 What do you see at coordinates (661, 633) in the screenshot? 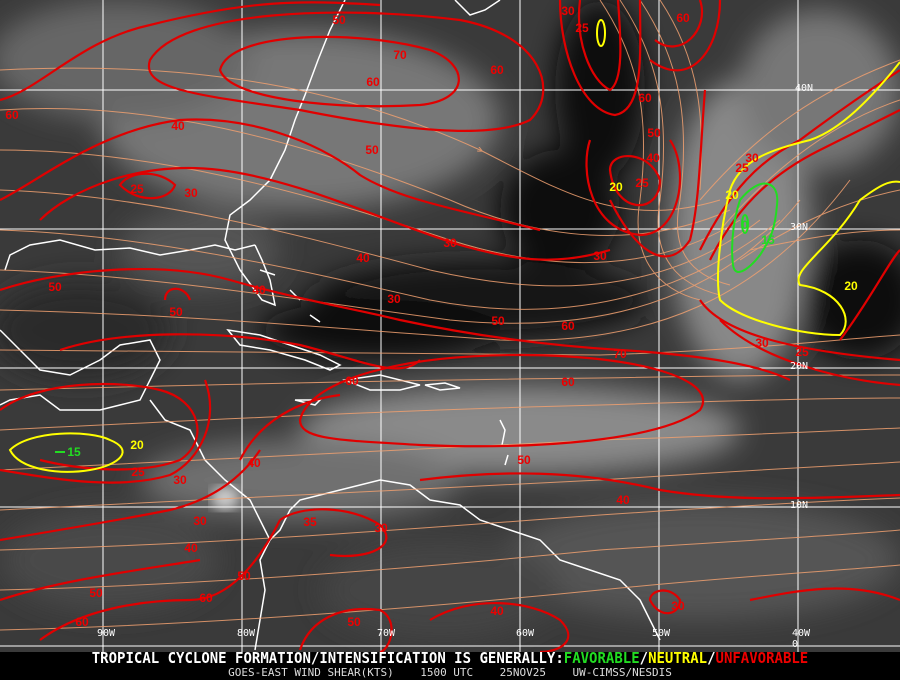
I see `lon-label-50w: 50W` at bounding box center [661, 633].